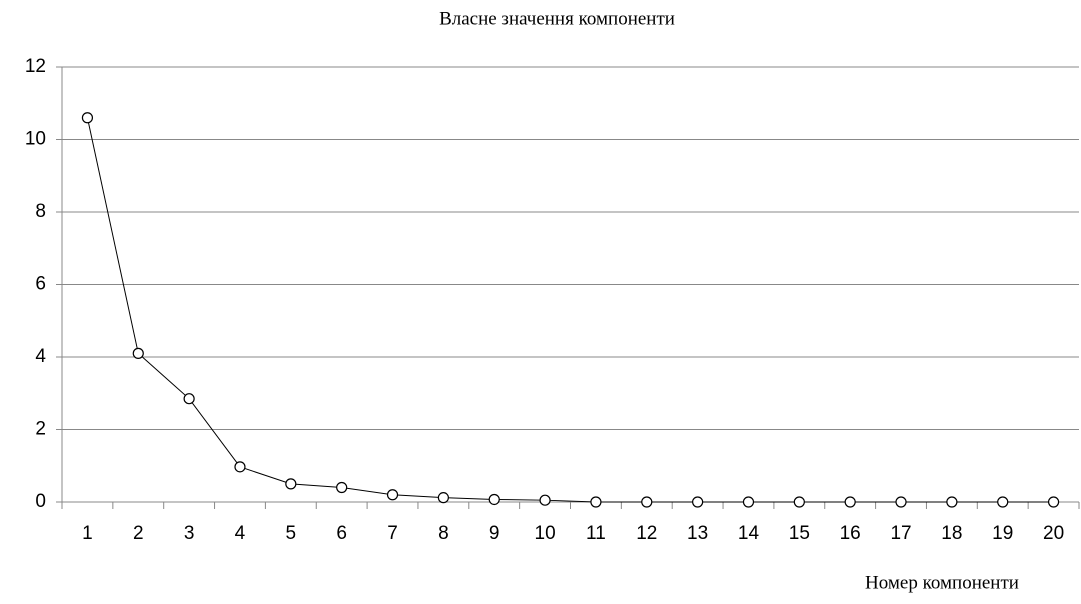  What do you see at coordinates (1002, 533) in the screenshot?
I see `x-tick-label: 19` at bounding box center [1002, 533].